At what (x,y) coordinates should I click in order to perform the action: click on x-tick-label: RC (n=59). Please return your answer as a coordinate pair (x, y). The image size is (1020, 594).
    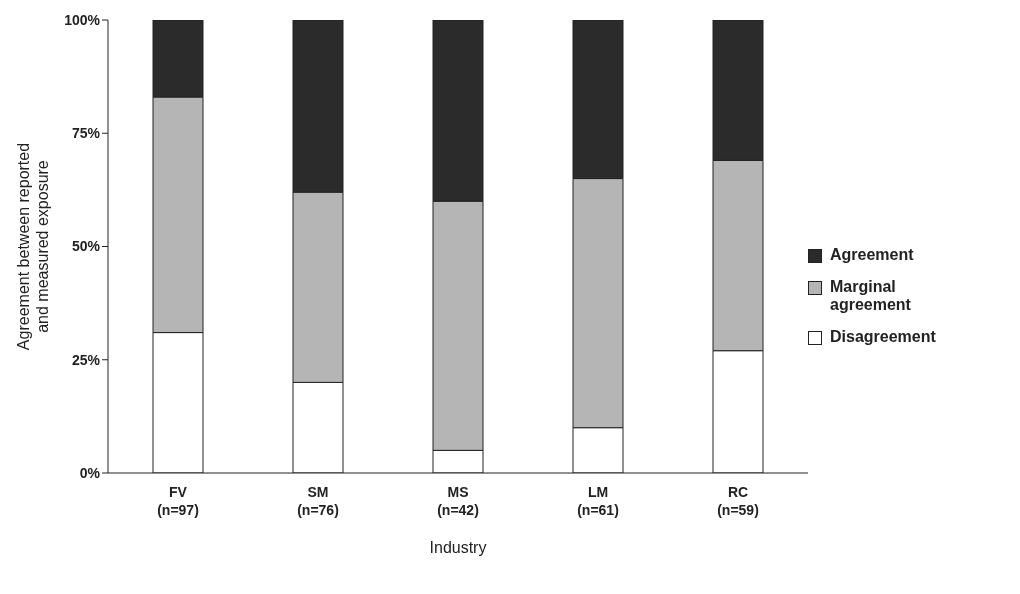
    Looking at the image, I should click on (738, 501).